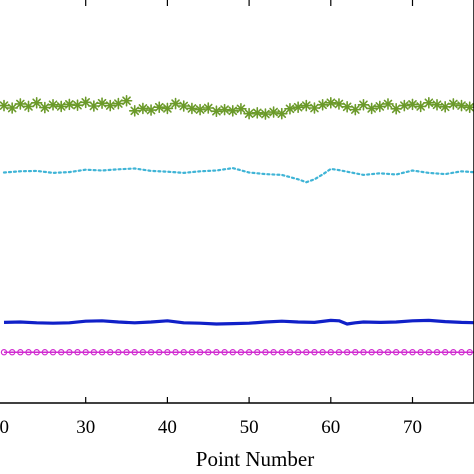 The height and width of the screenshot is (474, 474). What do you see at coordinates (167, 427) in the screenshot?
I see `x-tick-label: 40` at bounding box center [167, 427].